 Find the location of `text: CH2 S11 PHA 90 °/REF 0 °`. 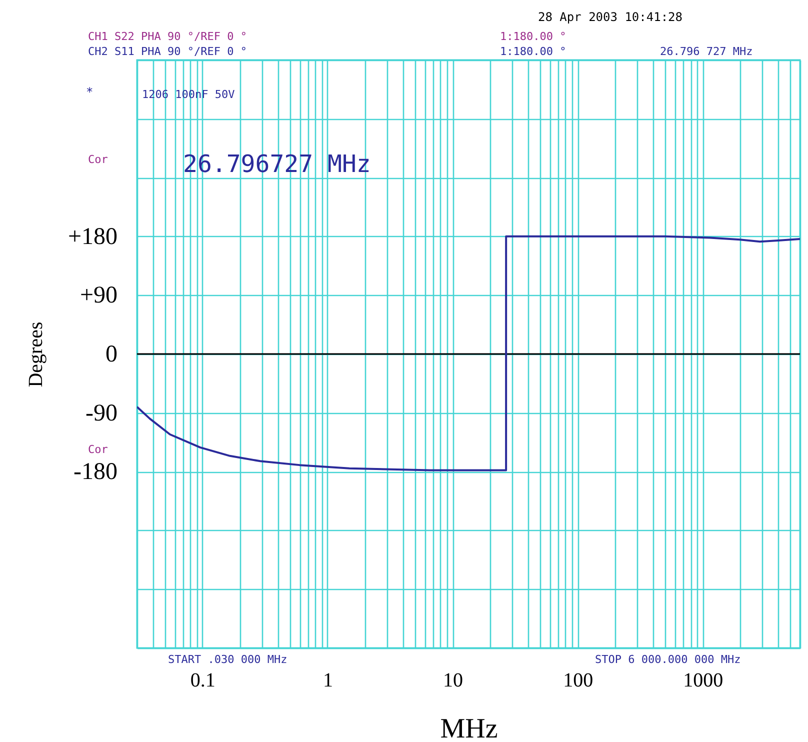

text: CH2 S11 PHA 90 °/REF 0 ° is located at coordinates (167, 51).